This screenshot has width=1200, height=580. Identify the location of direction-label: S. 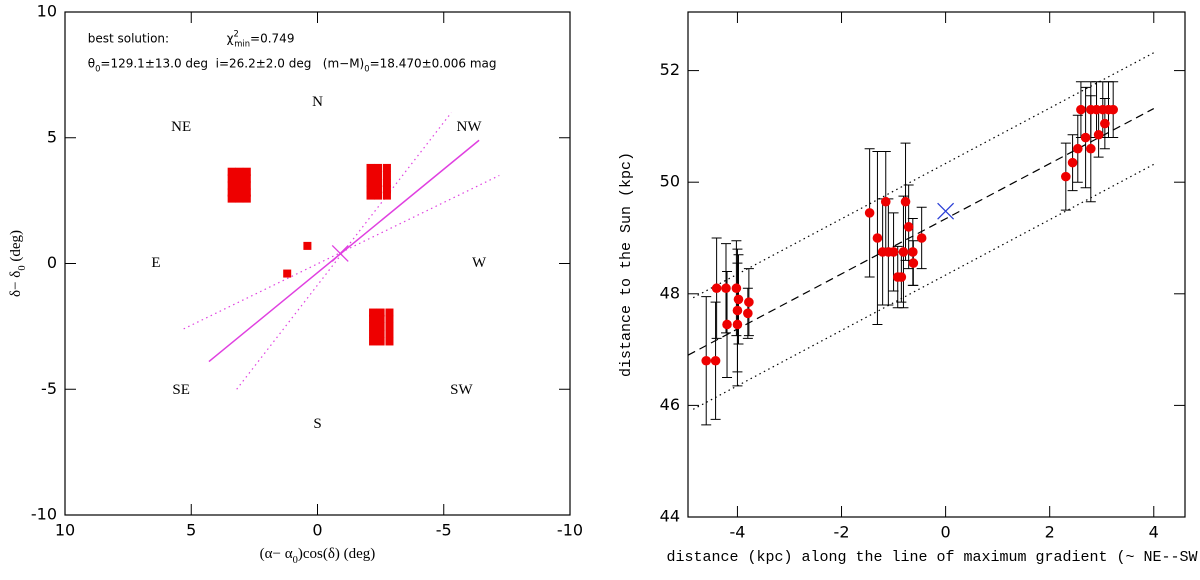
(317, 424).